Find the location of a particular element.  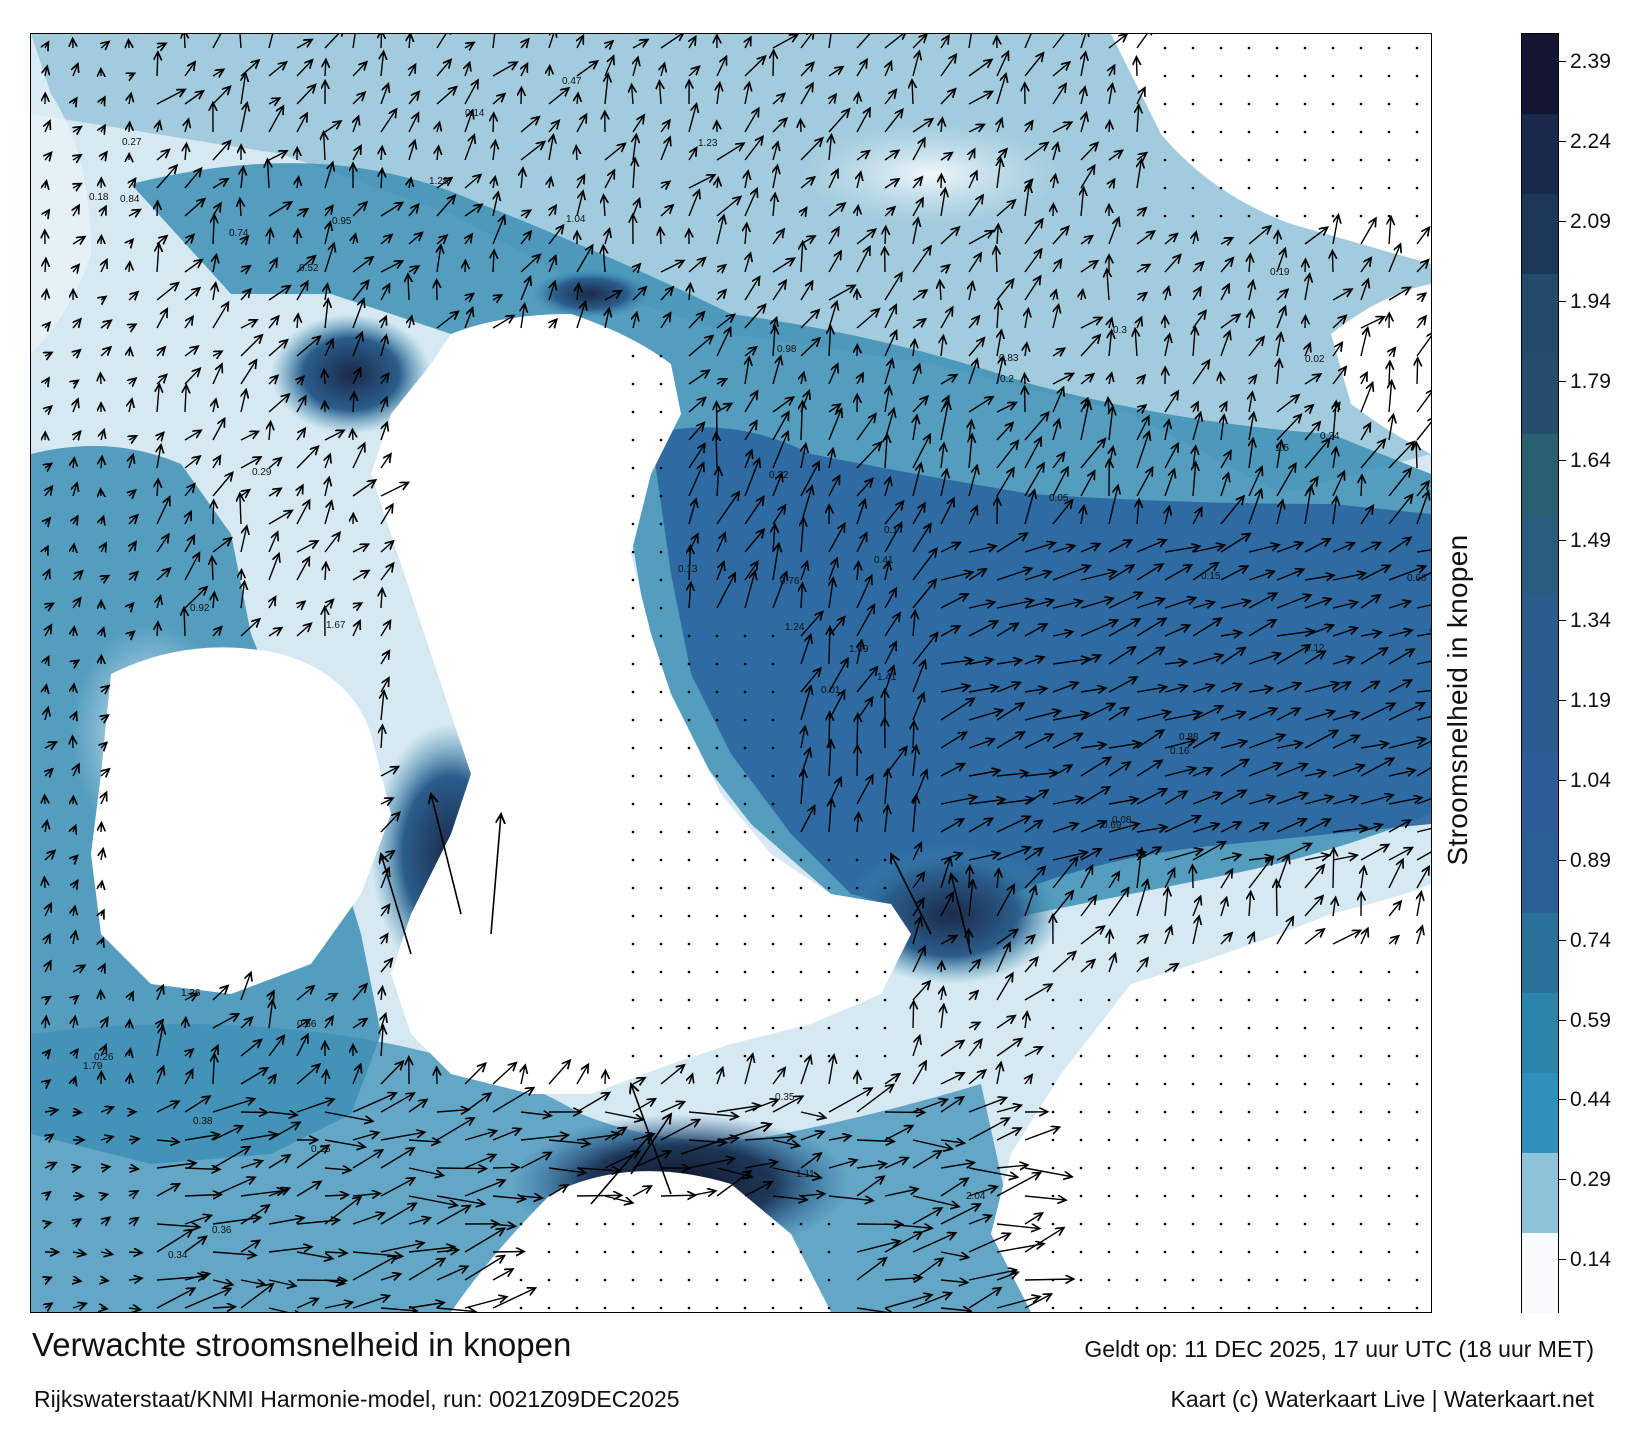

legend-color-band is located at coordinates (1540, 633).